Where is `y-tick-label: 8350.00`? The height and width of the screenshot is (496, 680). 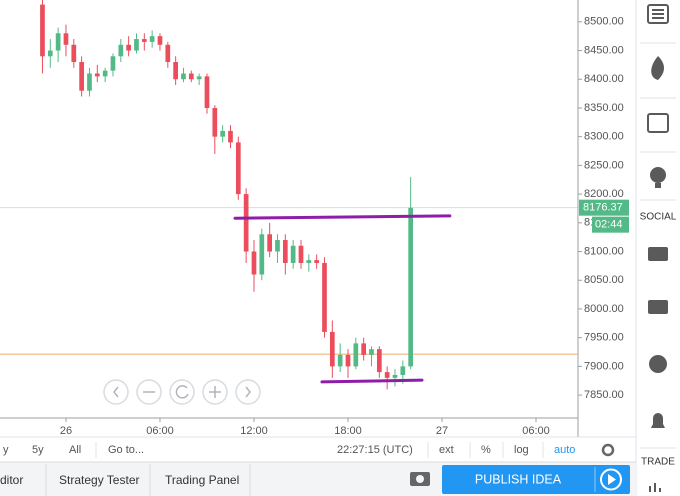 y-tick-label: 8350.00 is located at coordinates (604, 108).